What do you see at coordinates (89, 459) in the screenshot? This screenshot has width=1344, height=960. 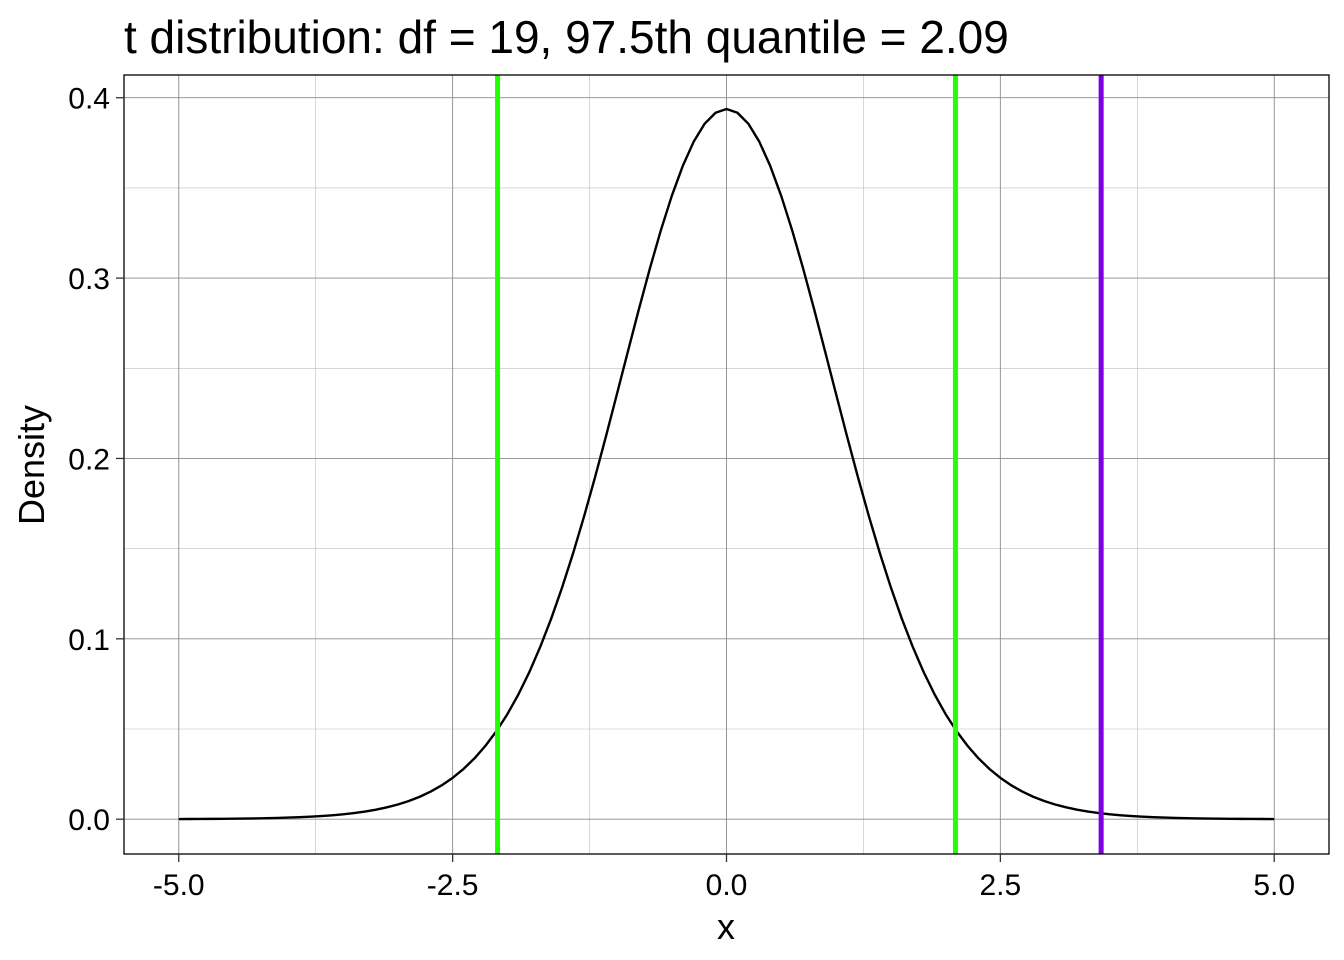 I see `y-tick-label-2: 0.2` at bounding box center [89, 459].